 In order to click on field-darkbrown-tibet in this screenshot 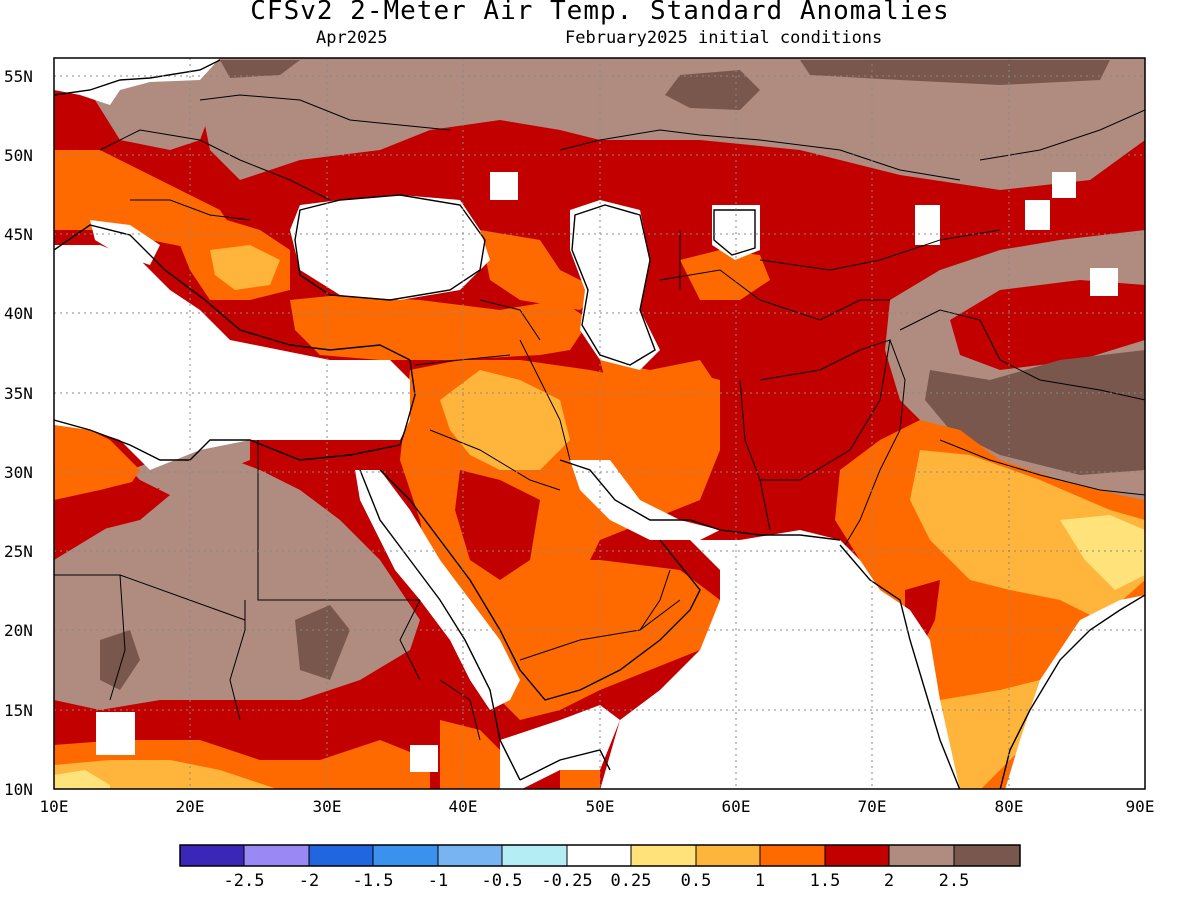, I will do `click(1035, 412)`.